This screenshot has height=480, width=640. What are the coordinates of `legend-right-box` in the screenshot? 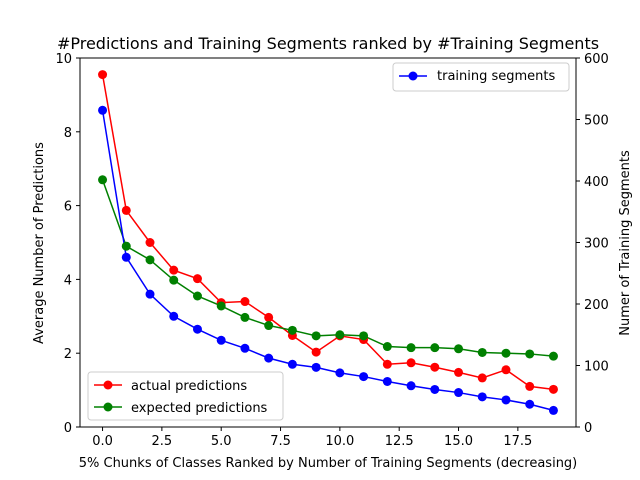 It's located at (481, 77).